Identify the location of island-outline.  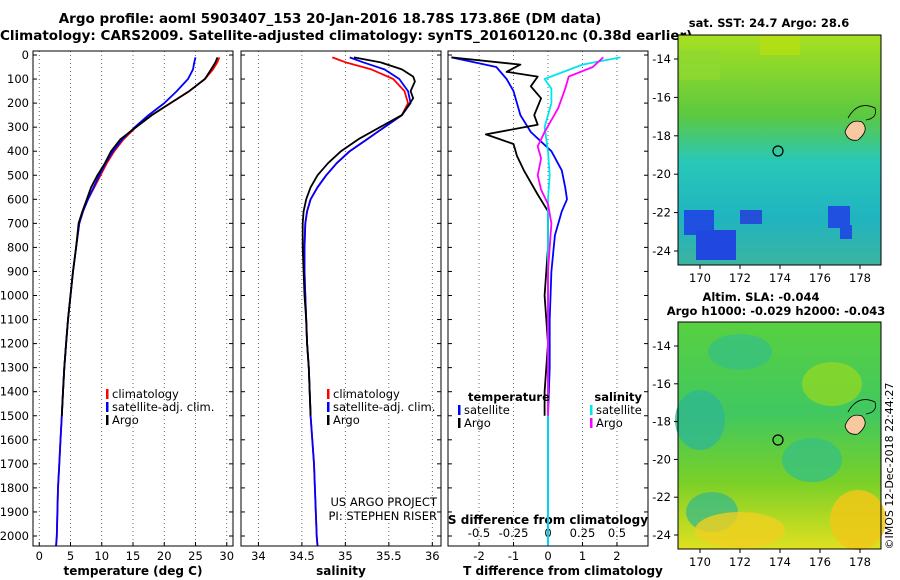
(861, 113).